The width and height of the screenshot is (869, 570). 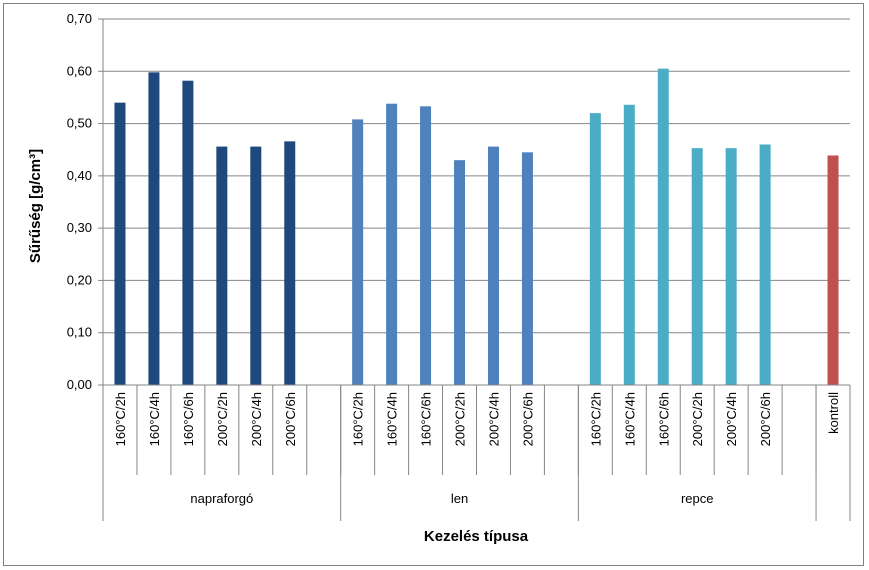 I want to click on y-tick-label: 0,50, so click(x=79, y=123).